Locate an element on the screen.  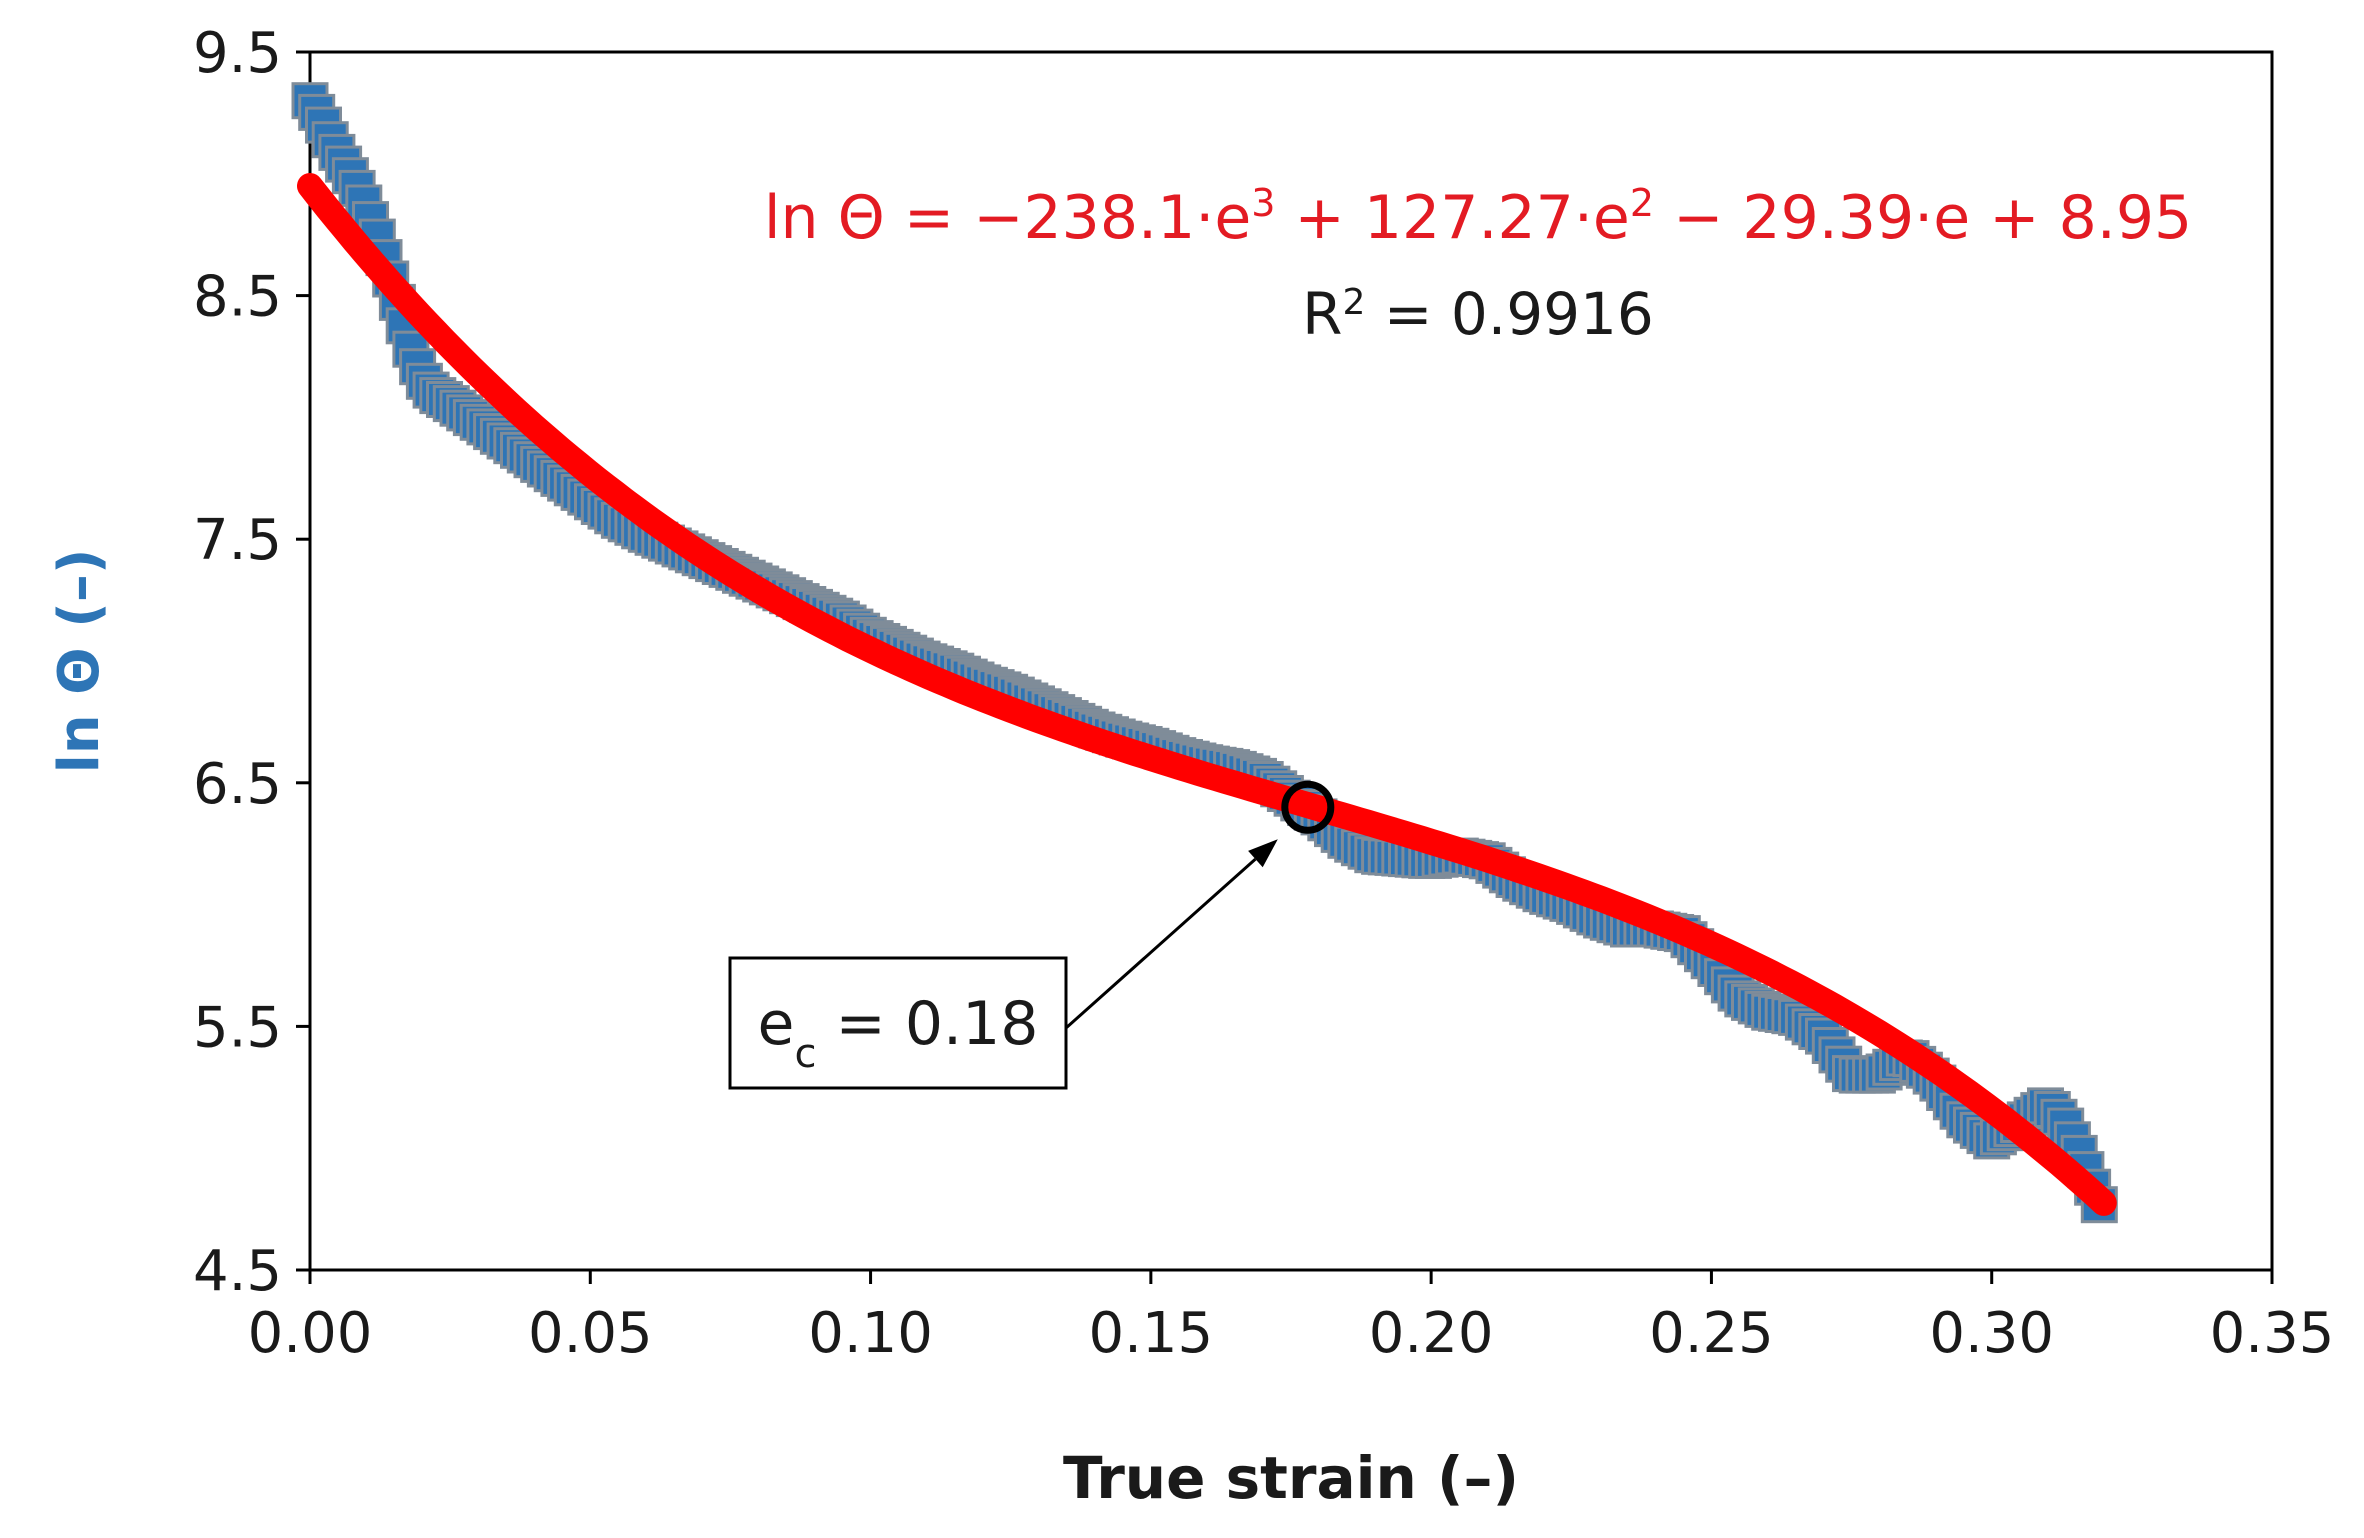
r-squared-base: R is located at coordinates (1322, 314).